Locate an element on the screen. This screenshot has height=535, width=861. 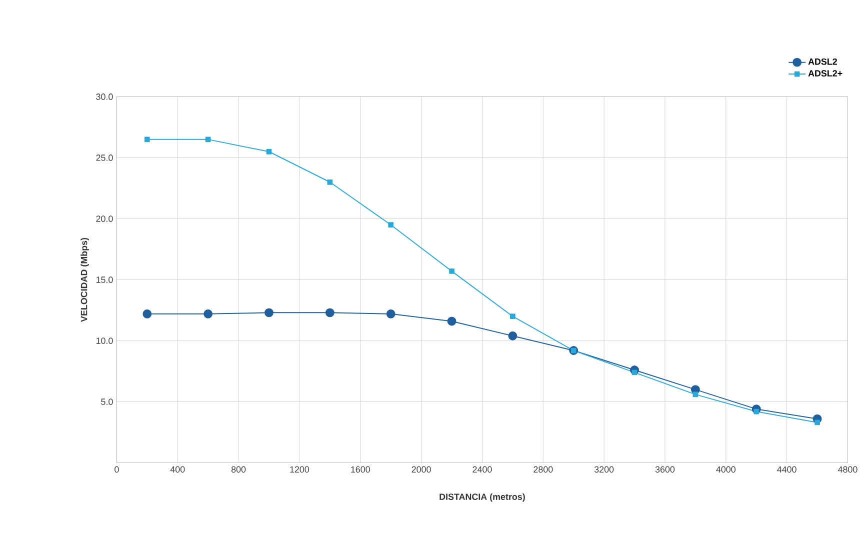
x-tick-label: 2800 is located at coordinates (543, 469).